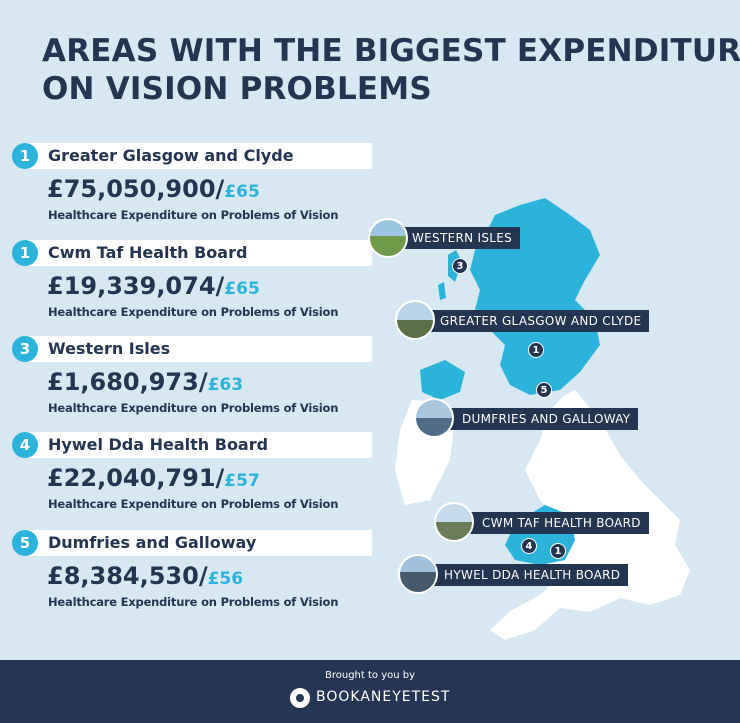 This screenshot has width=740, height=723. Describe the element at coordinates (152, 542) in the screenshot. I see `area-name: Dumfries and Galloway` at that location.